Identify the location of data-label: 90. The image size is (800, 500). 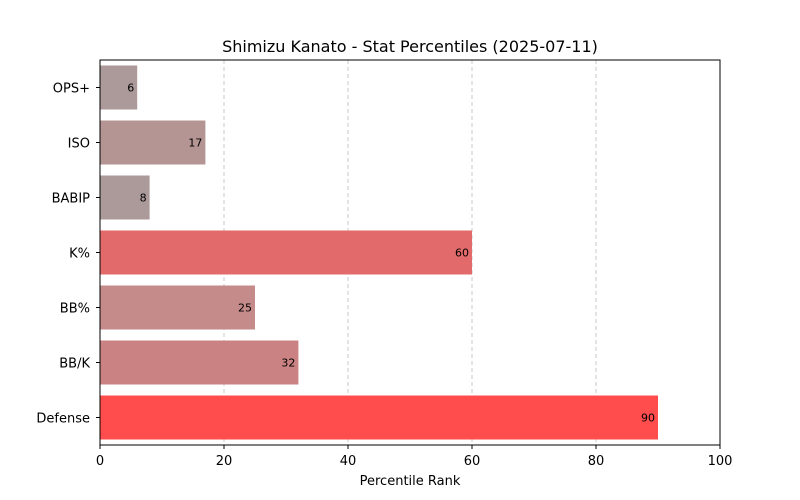
(648, 418).